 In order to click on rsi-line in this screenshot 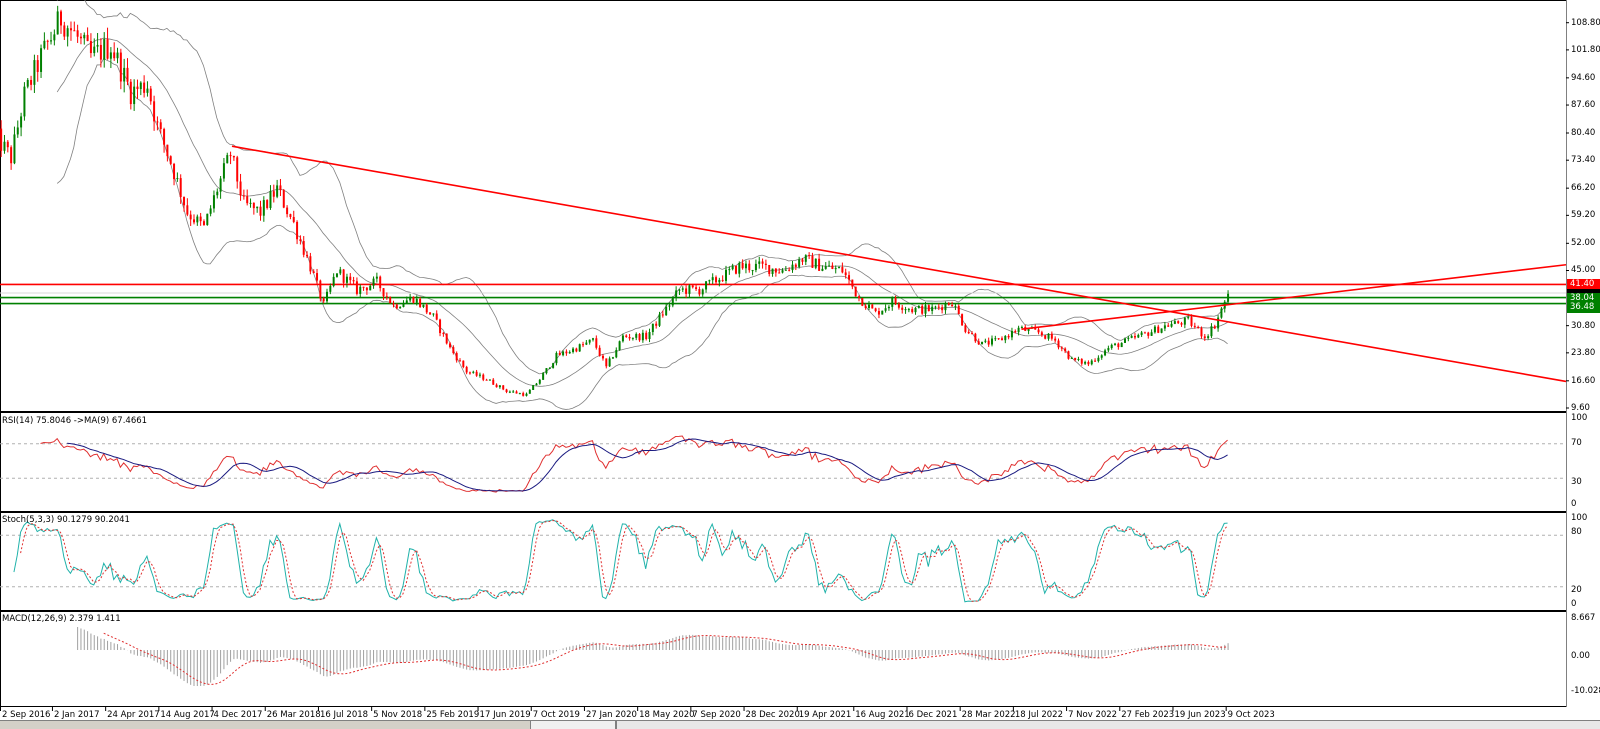, I will do `click(634, 464)`.